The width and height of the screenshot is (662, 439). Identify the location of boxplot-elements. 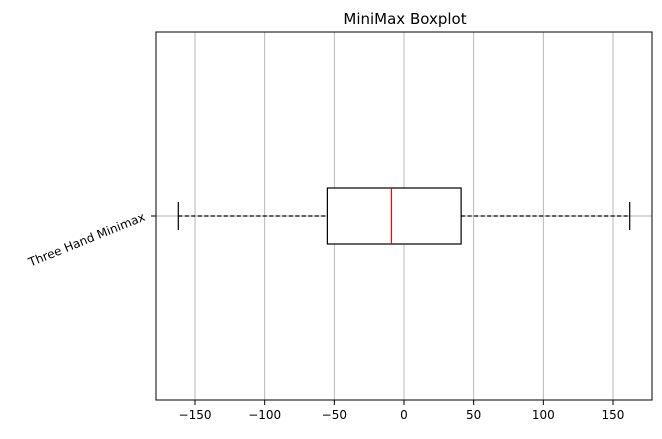
(404, 216).